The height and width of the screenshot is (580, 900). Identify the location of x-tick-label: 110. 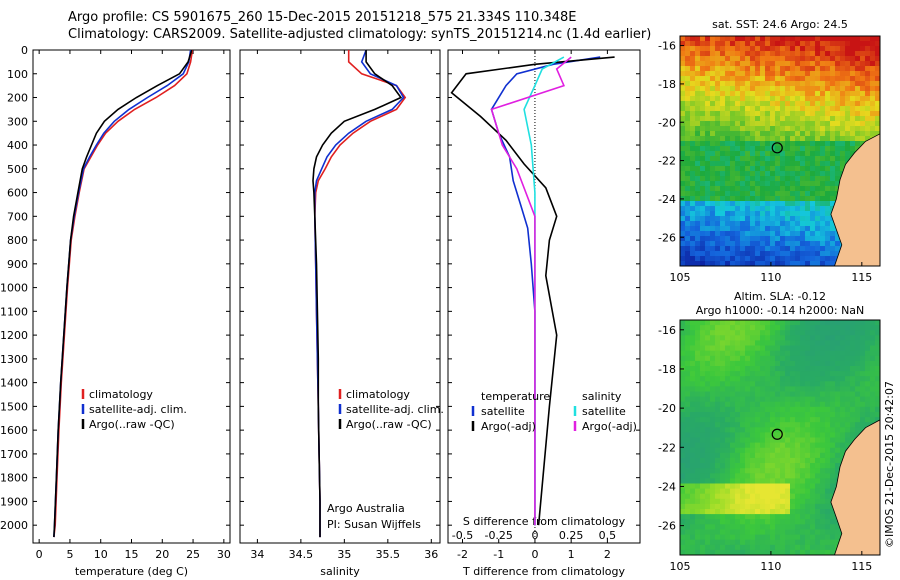
(770, 566).